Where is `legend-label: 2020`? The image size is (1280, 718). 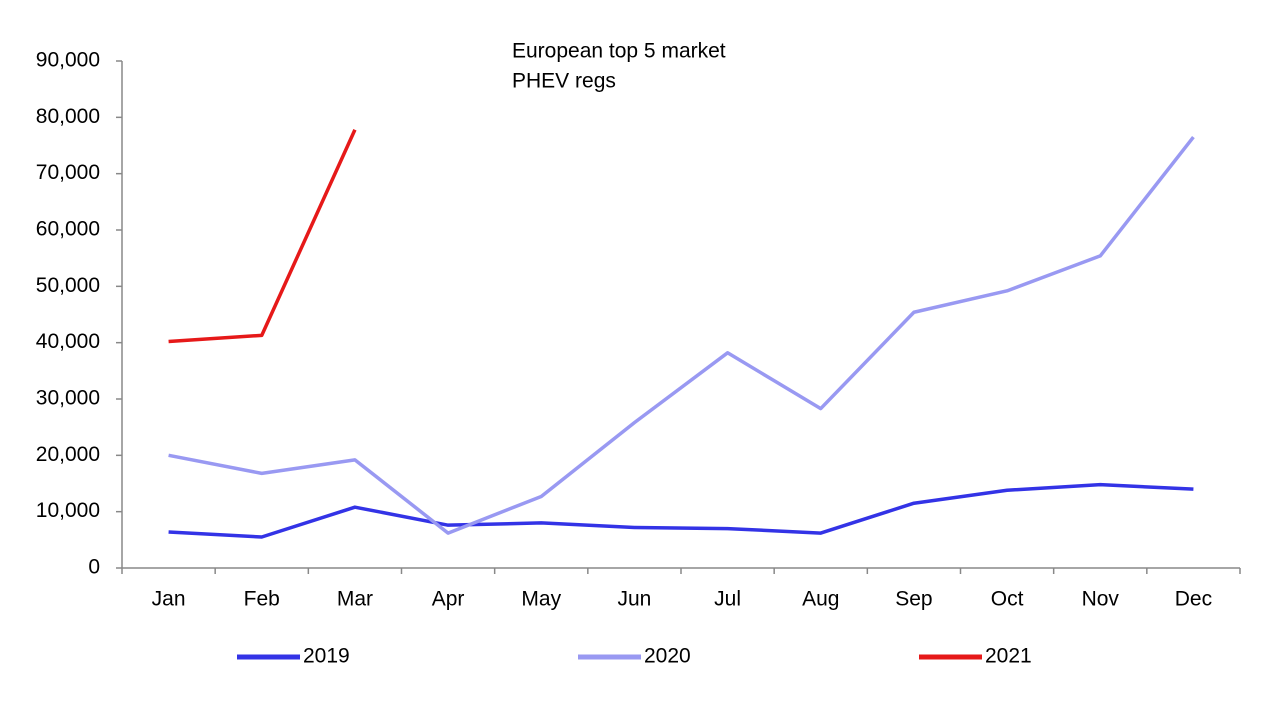 legend-label: 2020 is located at coordinates (667, 656).